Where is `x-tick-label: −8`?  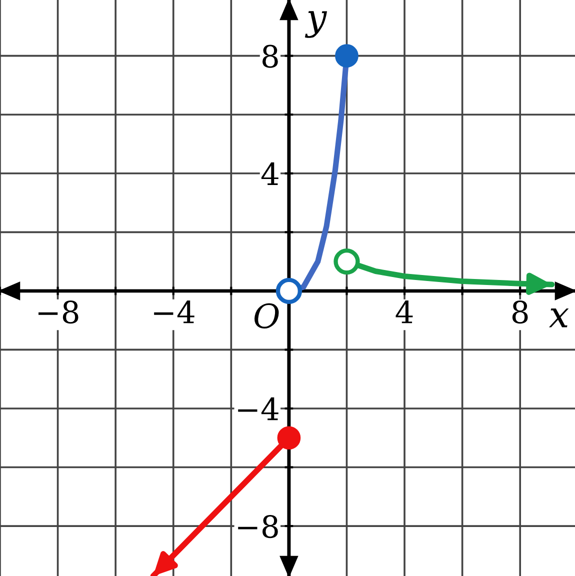 x-tick-label: −8 is located at coordinates (58, 312).